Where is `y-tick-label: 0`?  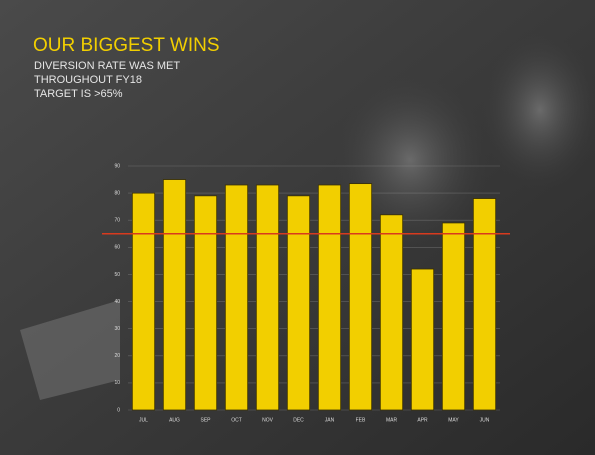 y-tick-label: 0 is located at coordinates (118, 410).